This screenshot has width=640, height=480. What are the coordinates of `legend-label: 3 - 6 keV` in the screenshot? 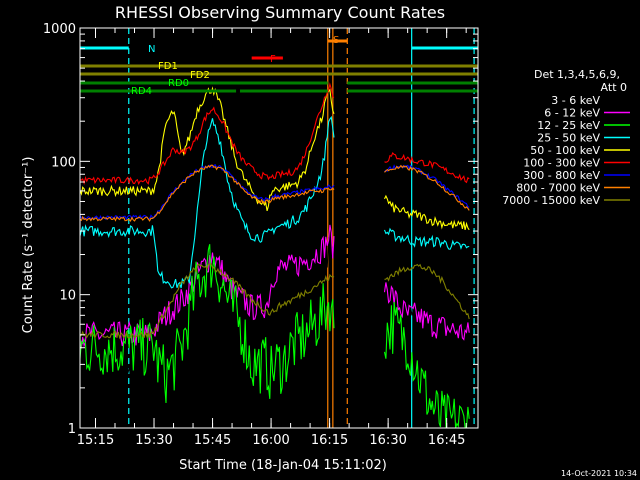 It's located at (575, 100).